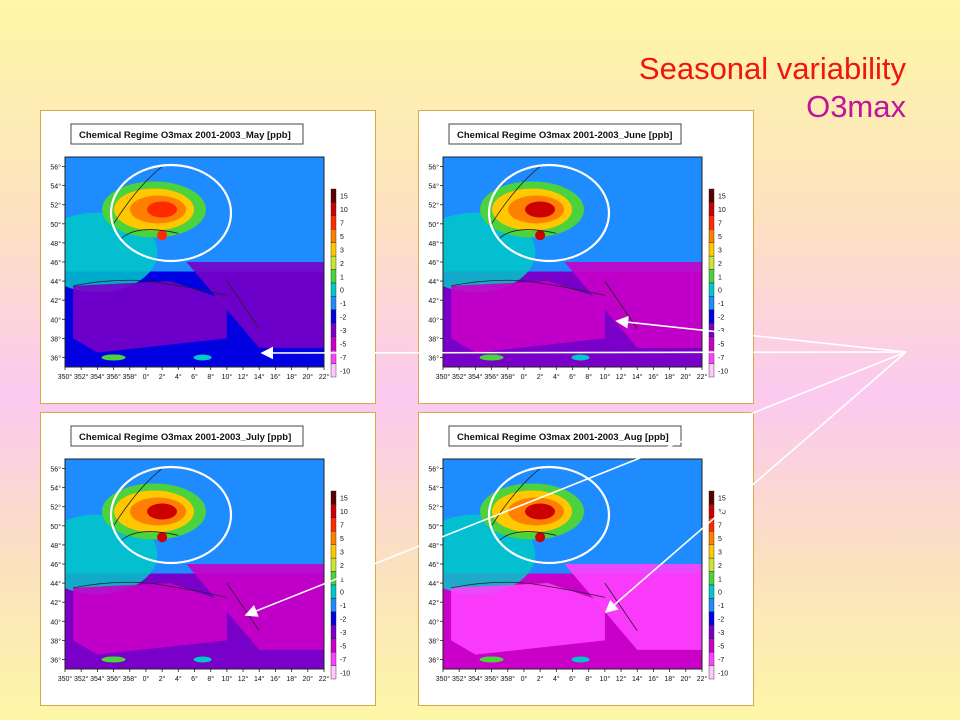 The width and height of the screenshot is (960, 720). What do you see at coordinates (549, 213) in the screenshot?
I see `highlight-ellipse` at bounding box center [549, 213].